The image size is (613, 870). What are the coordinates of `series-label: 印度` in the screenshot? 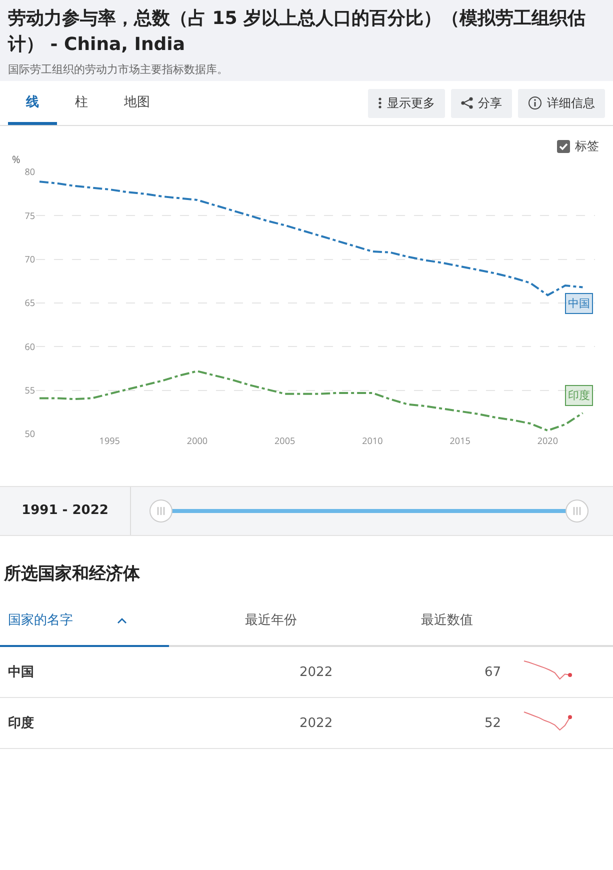 It's located at (579, 395).